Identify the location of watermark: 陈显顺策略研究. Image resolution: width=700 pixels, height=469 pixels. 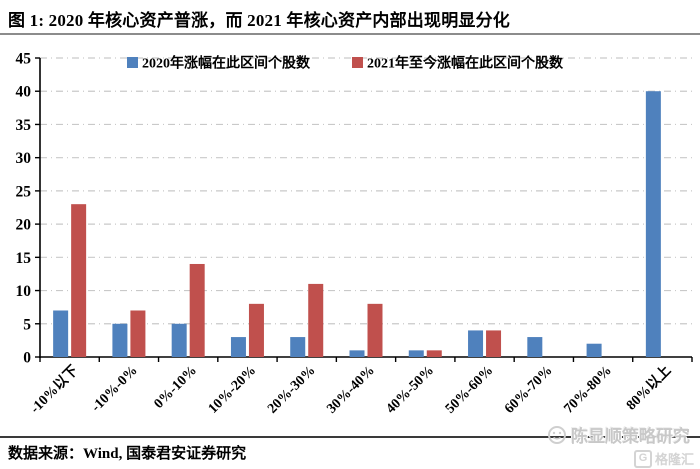
(618, 434).